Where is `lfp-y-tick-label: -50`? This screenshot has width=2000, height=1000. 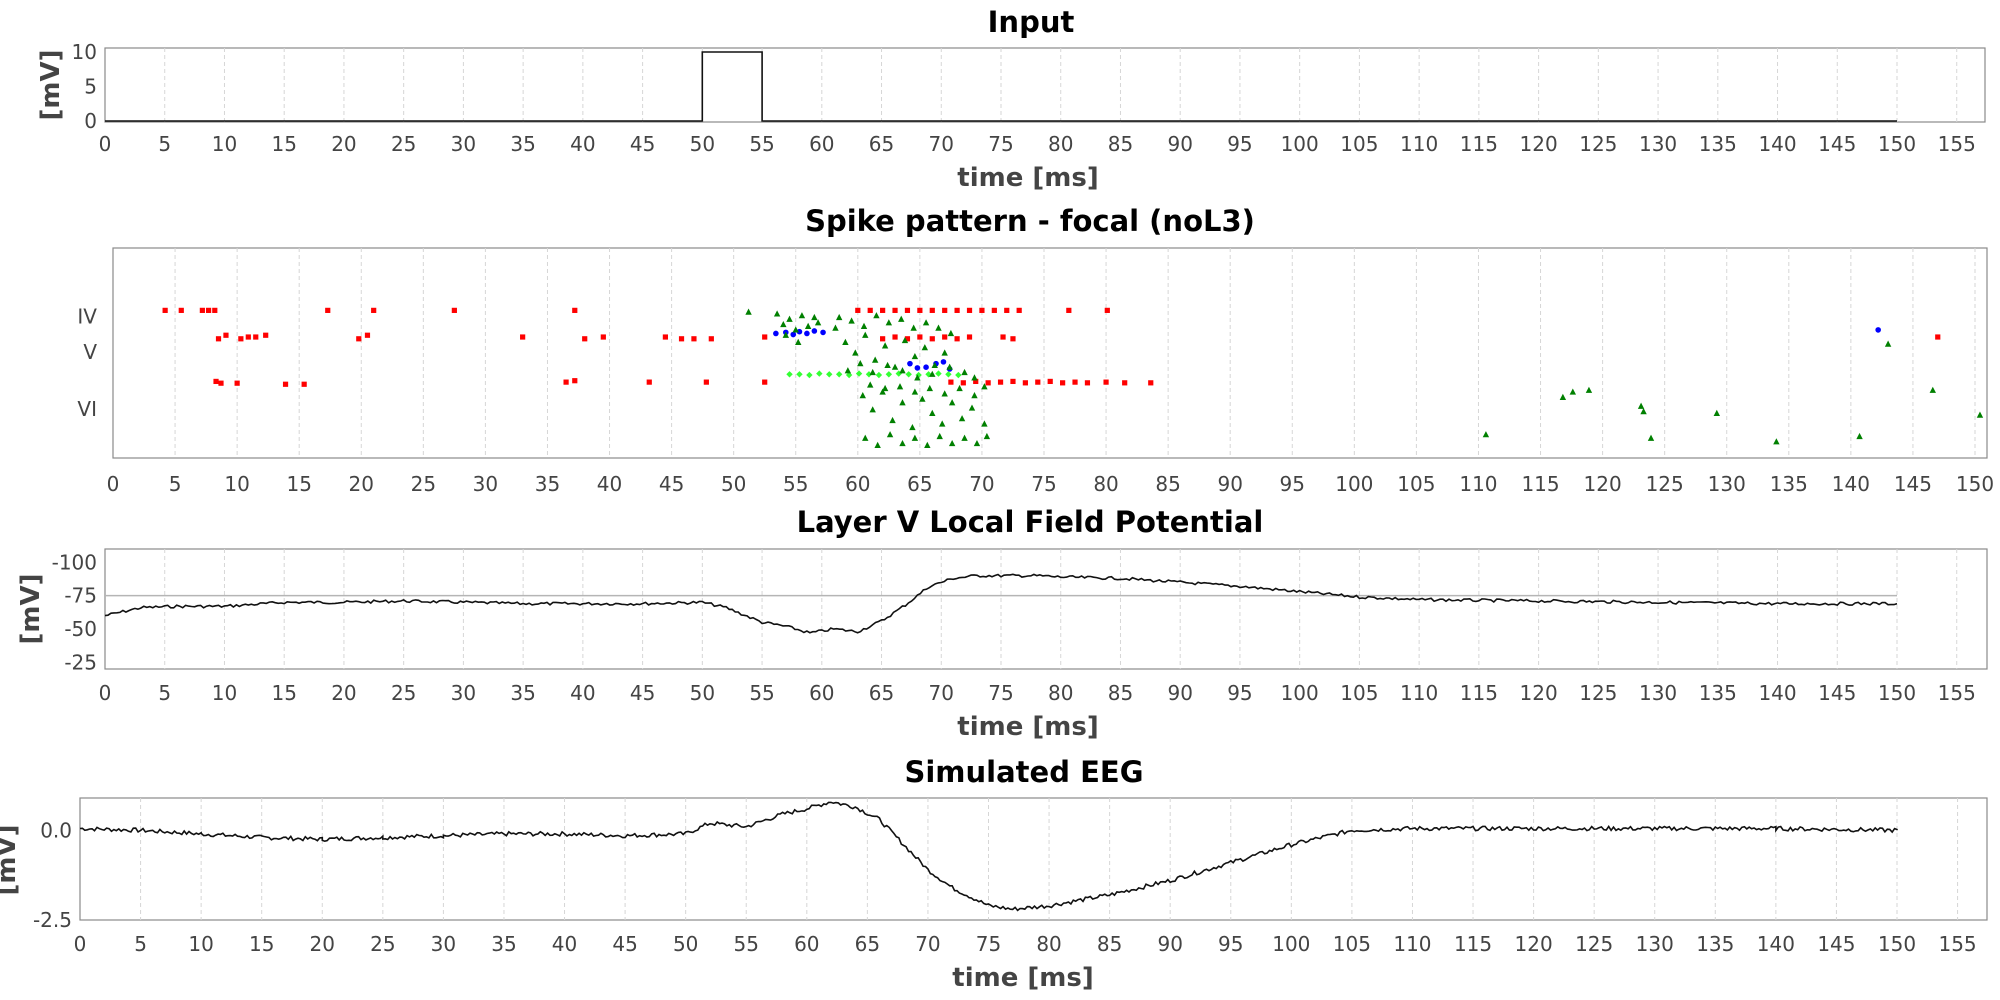 lfp-y-tick-label: -50 is located at coordinates (80, 629).